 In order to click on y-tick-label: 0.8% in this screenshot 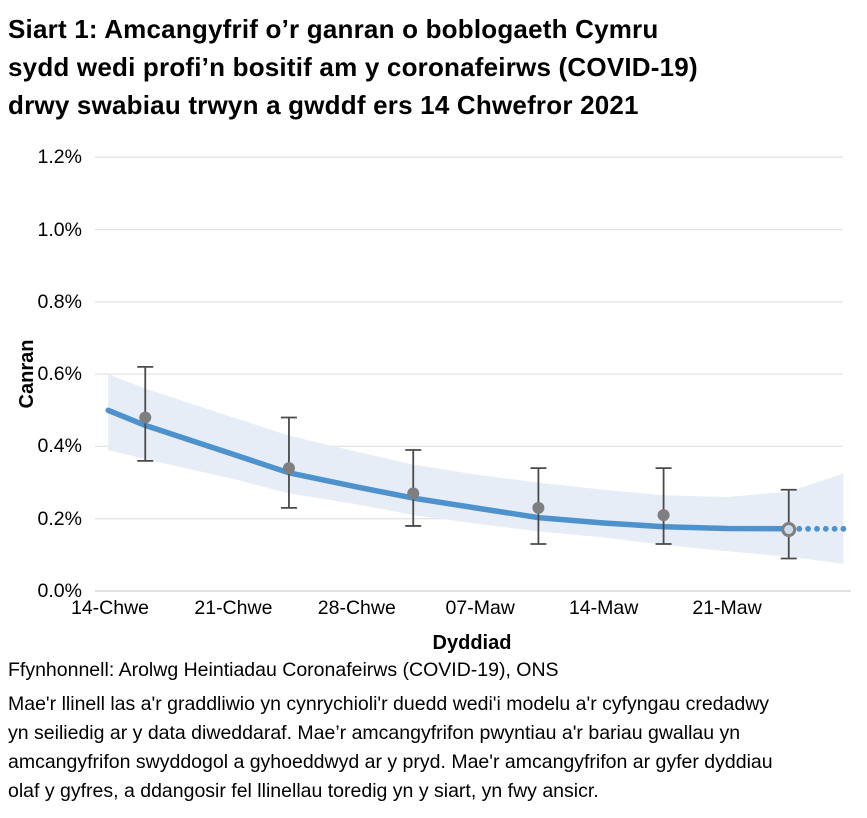, I will do `click(59, 301)`.